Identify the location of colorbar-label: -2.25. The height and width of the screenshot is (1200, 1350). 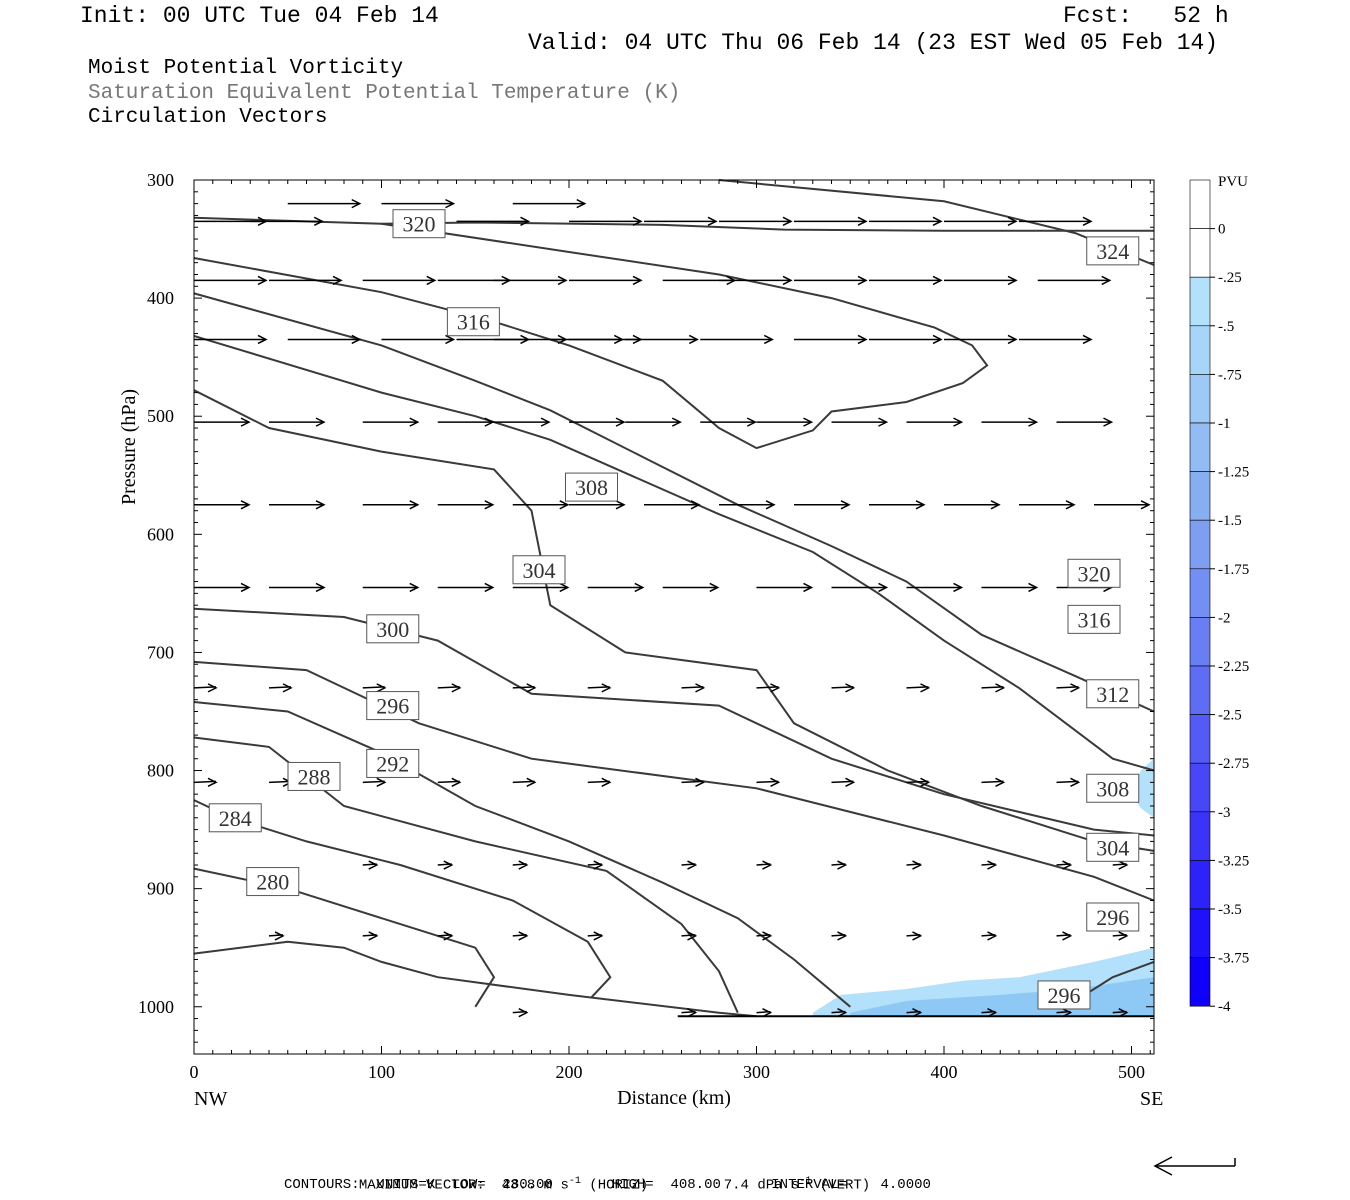
(1233, 667).